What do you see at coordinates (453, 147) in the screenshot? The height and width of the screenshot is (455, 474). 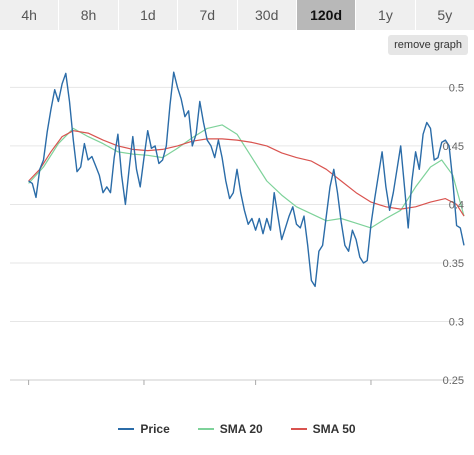 I see `y-tick-label: 0.45` at bounding box center [453, 147].